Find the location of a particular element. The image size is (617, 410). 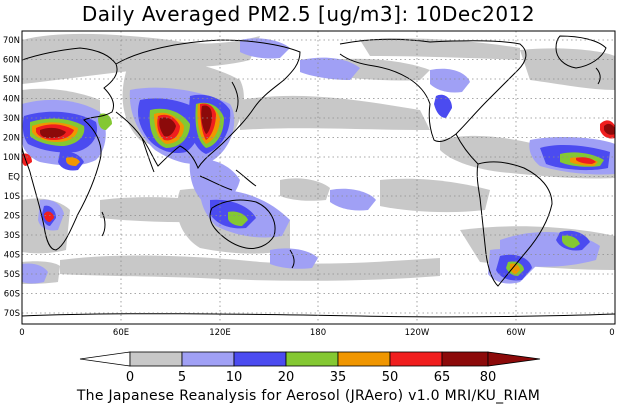

lon-label: 60W is located at coordinates (516, 333).